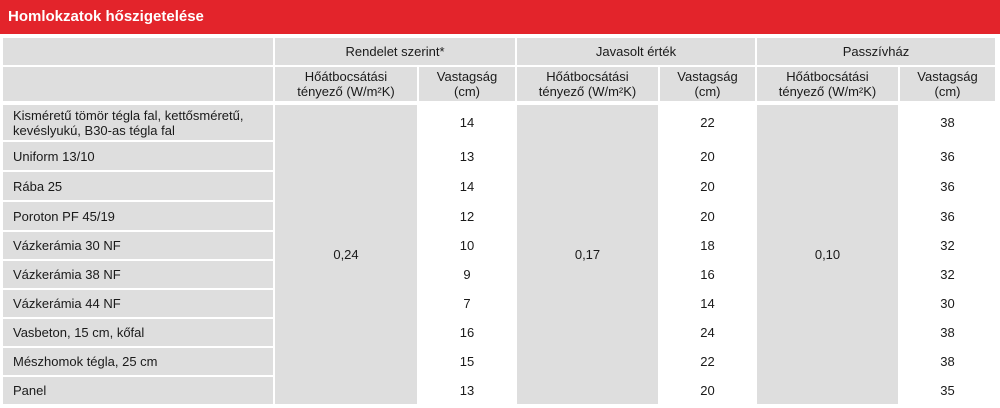 The height and width of the screenshot is (408, 1000). Describe the element at coordinates (636, 51) in the screenshot. I see `group-header: Javasolt érték` at that location.